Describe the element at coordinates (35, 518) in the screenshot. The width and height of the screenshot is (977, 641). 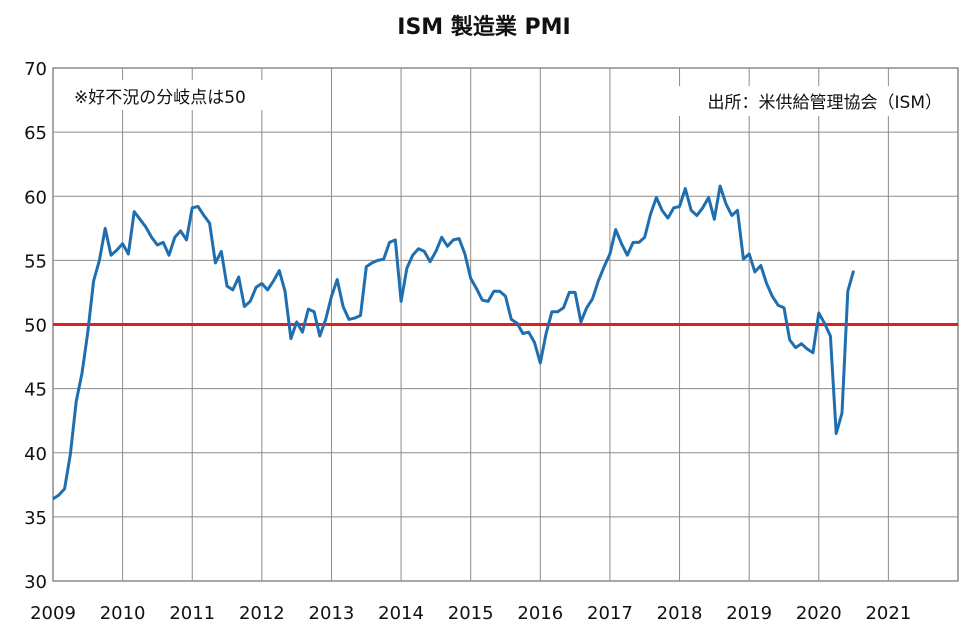
I see `y-tick-label: 35` at that location.